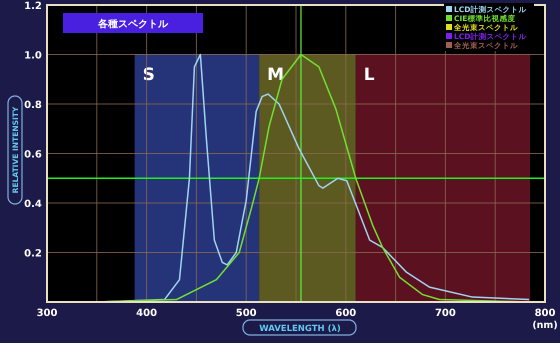  Describe the element at coordinates (300, 329) in the screenshot. I see `x-axis-title: WAVELENGTH (λ)` at that location.